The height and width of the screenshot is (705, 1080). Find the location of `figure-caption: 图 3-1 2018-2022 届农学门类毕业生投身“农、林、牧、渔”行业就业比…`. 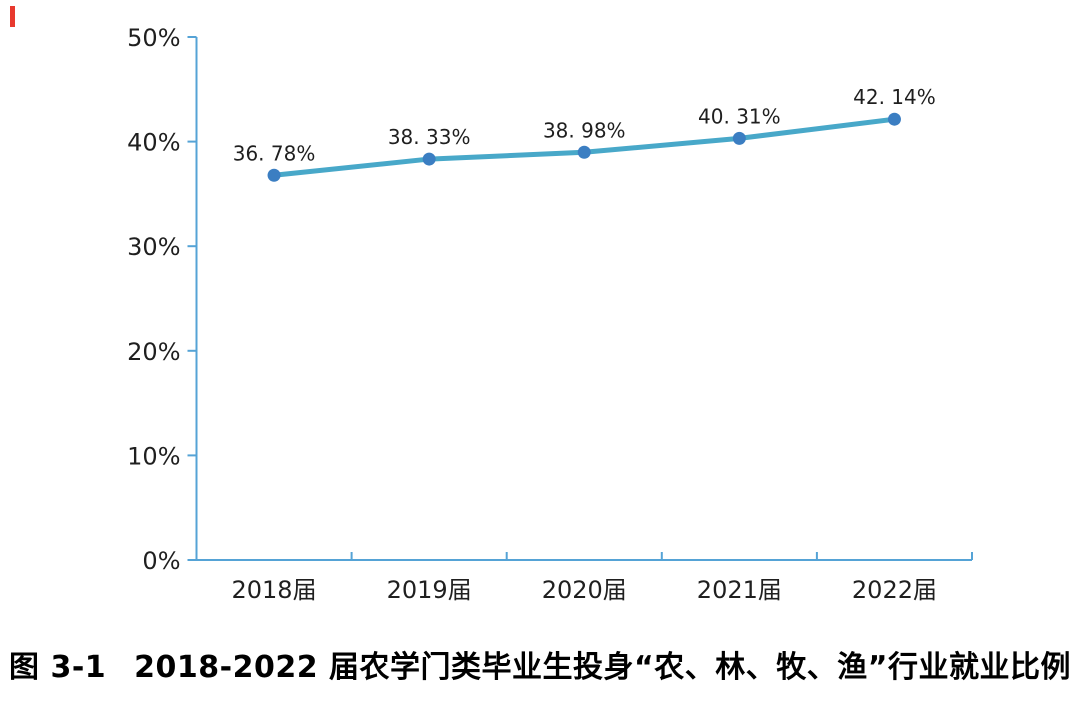

figure-caption: 图 3-1 2018-2022 届农学门类毕业生投身“农、林、牧、渔”行业就业比… is located at coordinates (540, 664).